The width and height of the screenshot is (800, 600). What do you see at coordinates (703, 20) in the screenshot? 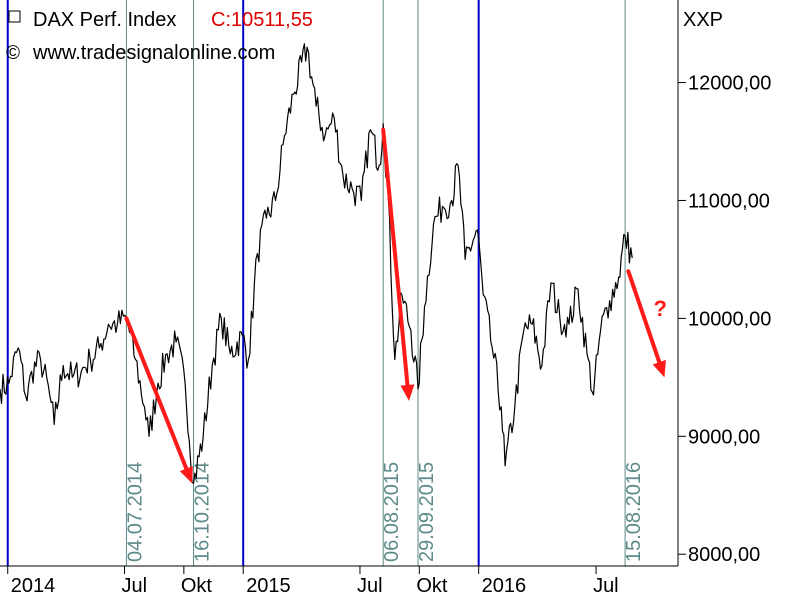
I see `y-axis-unit: XXP` at bounding box center [703, 20].